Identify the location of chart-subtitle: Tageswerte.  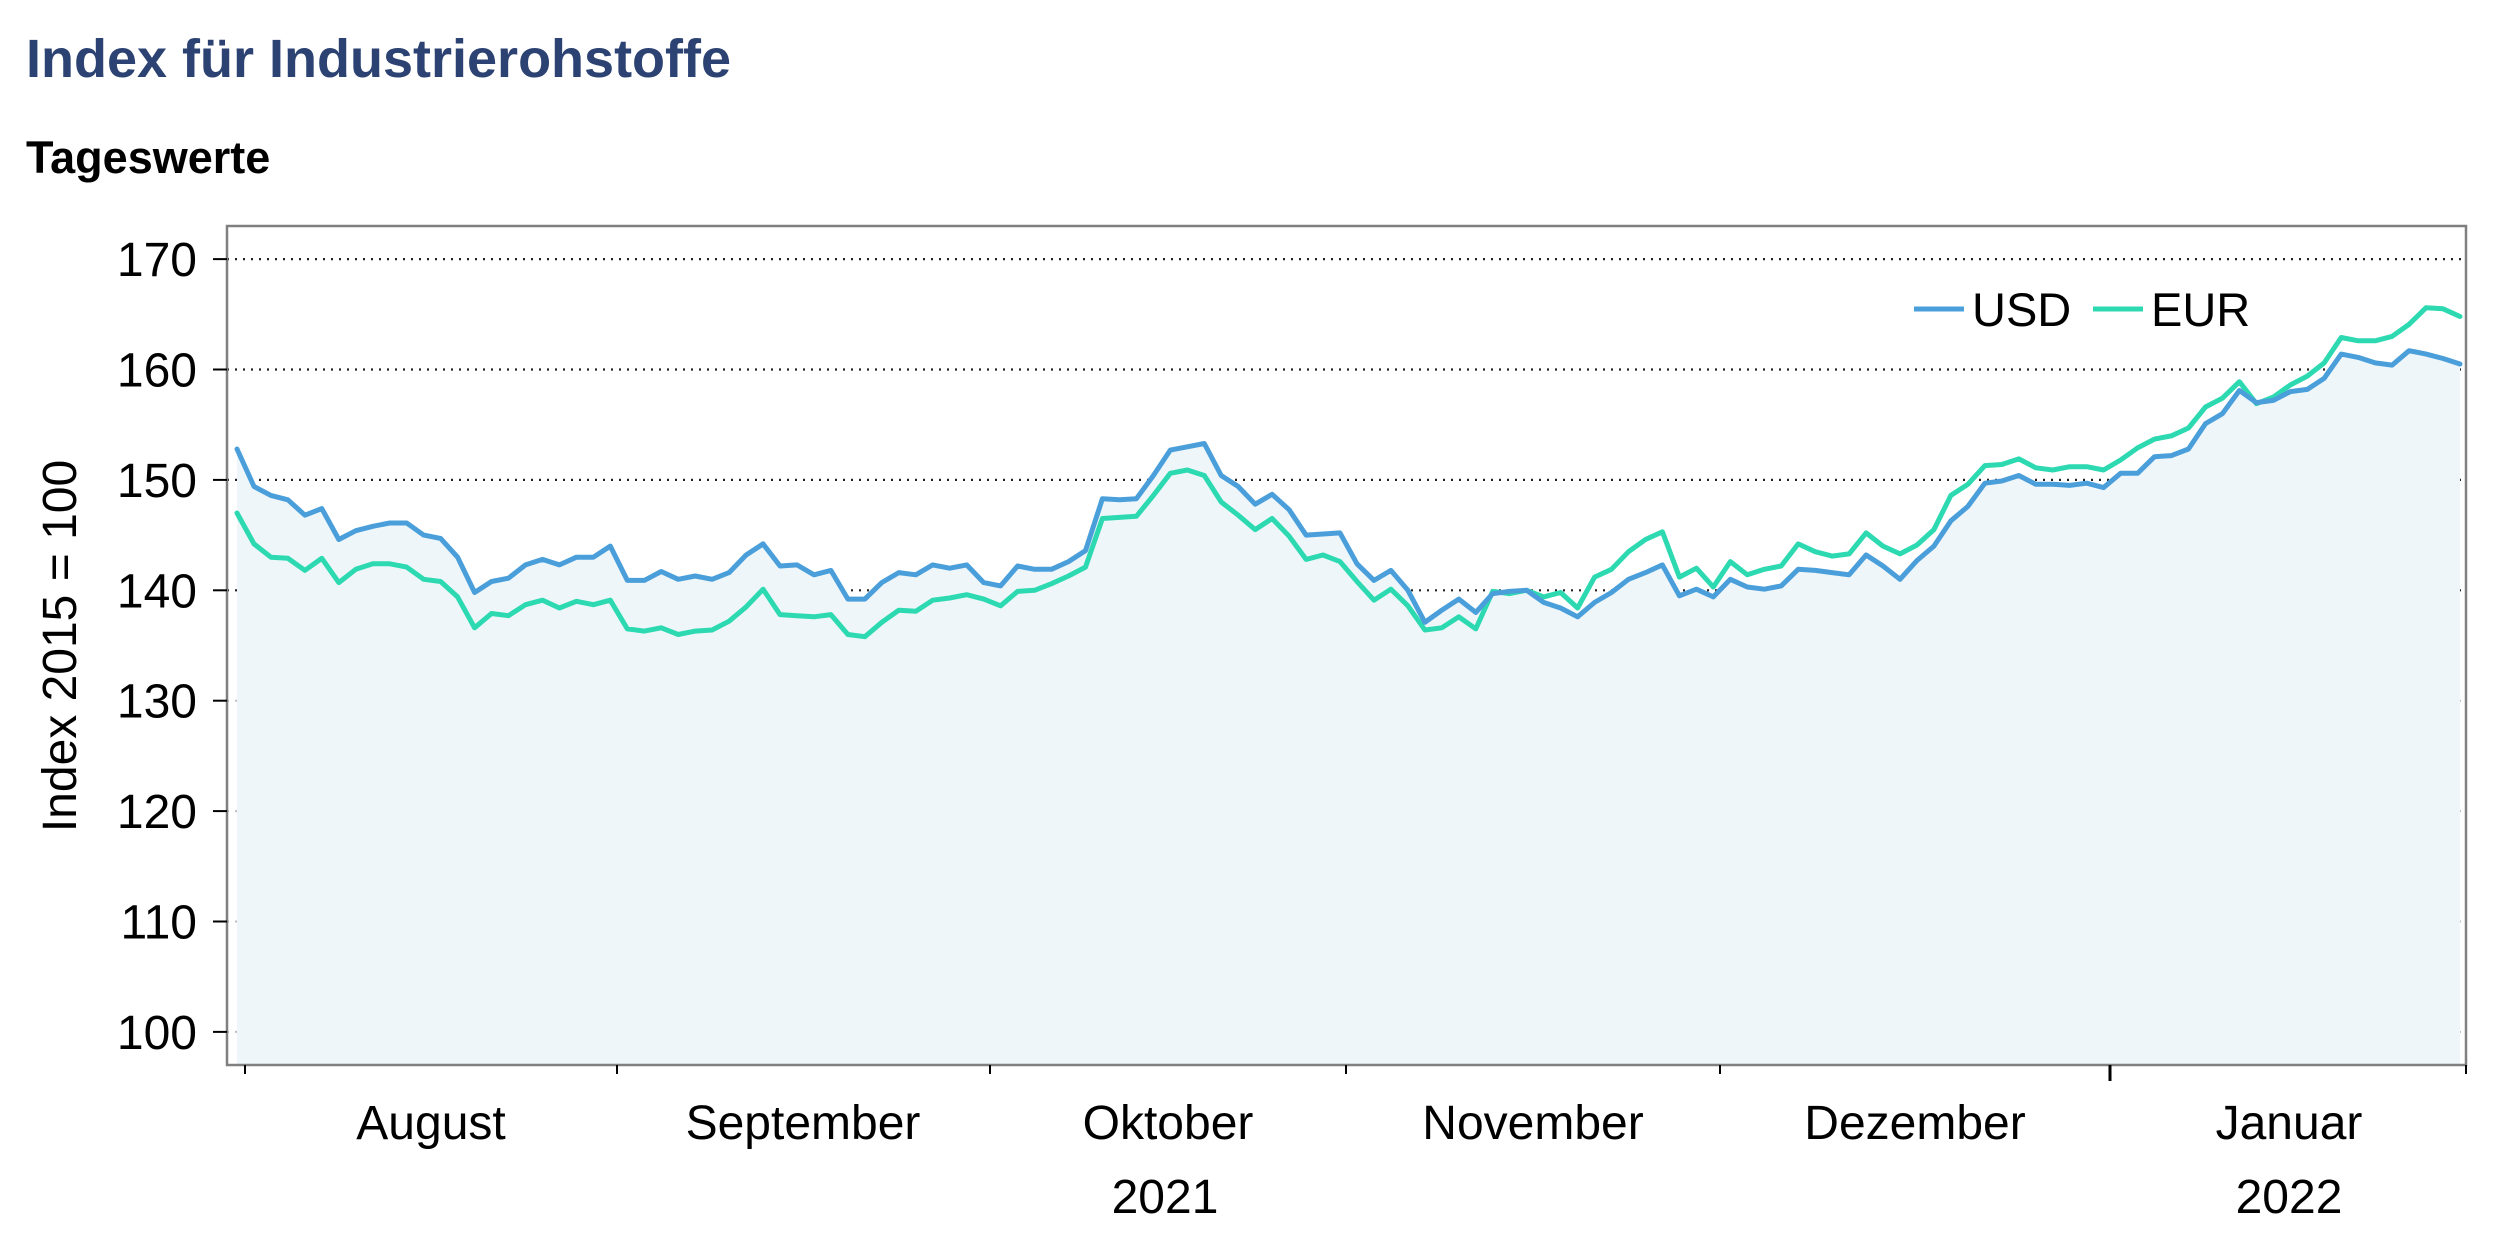
(148, 157).